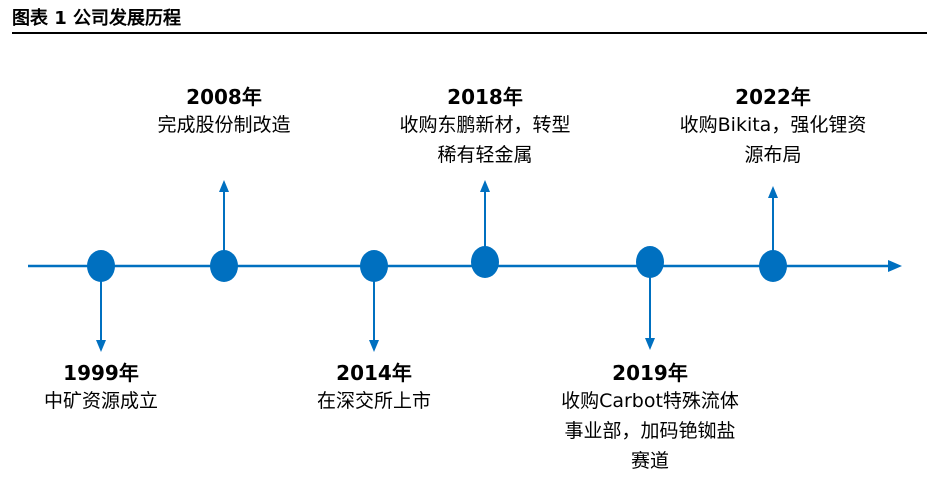  Describe the element at coordinates (650, 344) in the screenshot. I see `connector-2019-arrowhead` at that location.